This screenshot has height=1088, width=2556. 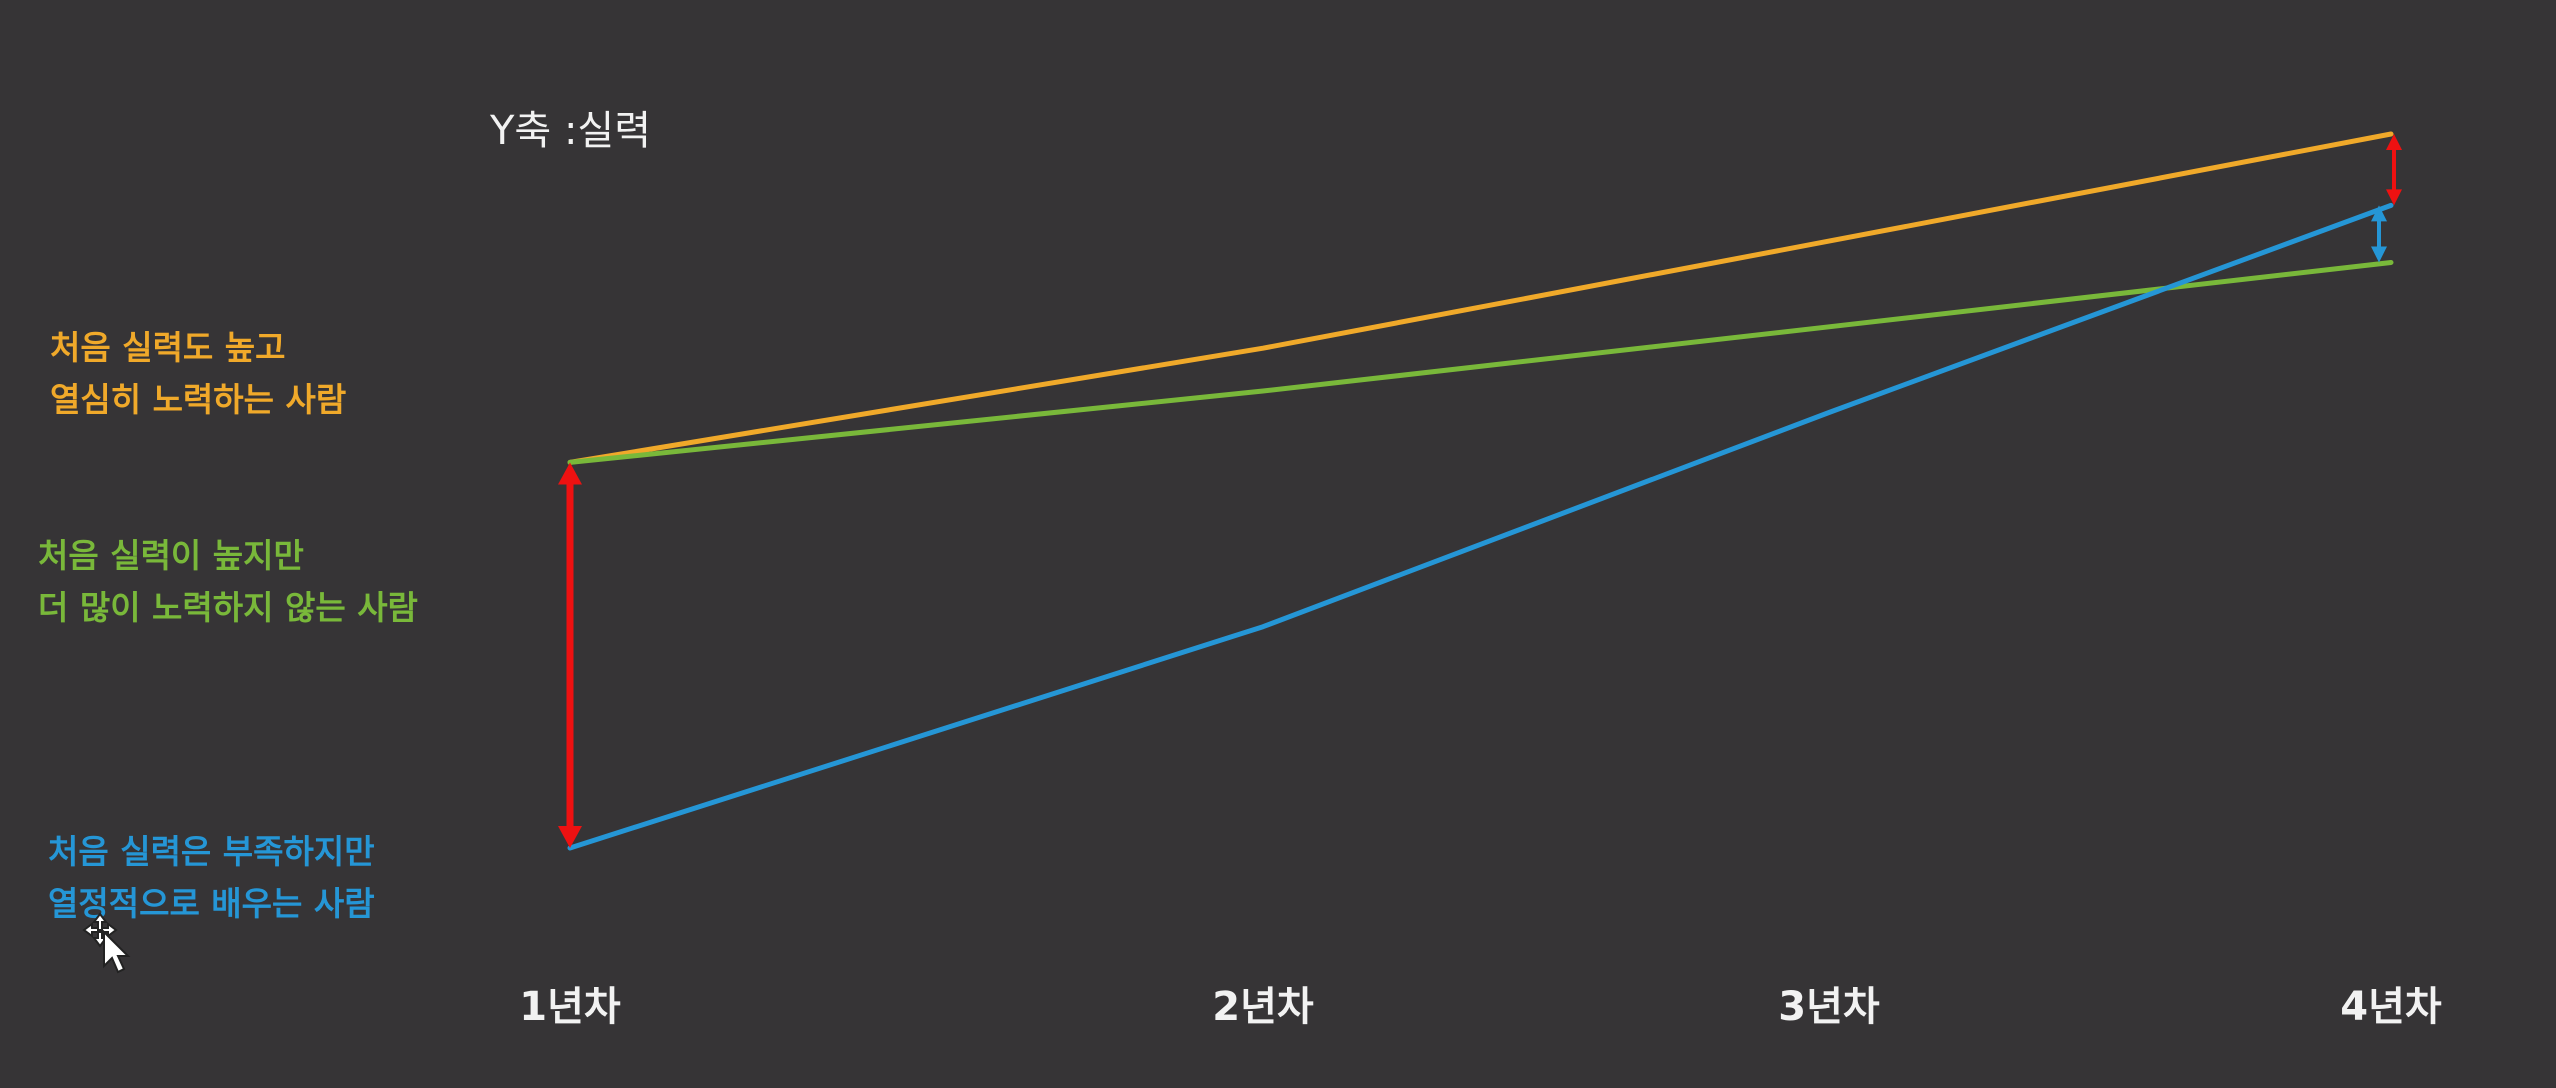 What do you see at coordinates (1829, 1007) in the screenshot?
I see `x-tick-label: 3년차` at bounding box center [1829, 1007].